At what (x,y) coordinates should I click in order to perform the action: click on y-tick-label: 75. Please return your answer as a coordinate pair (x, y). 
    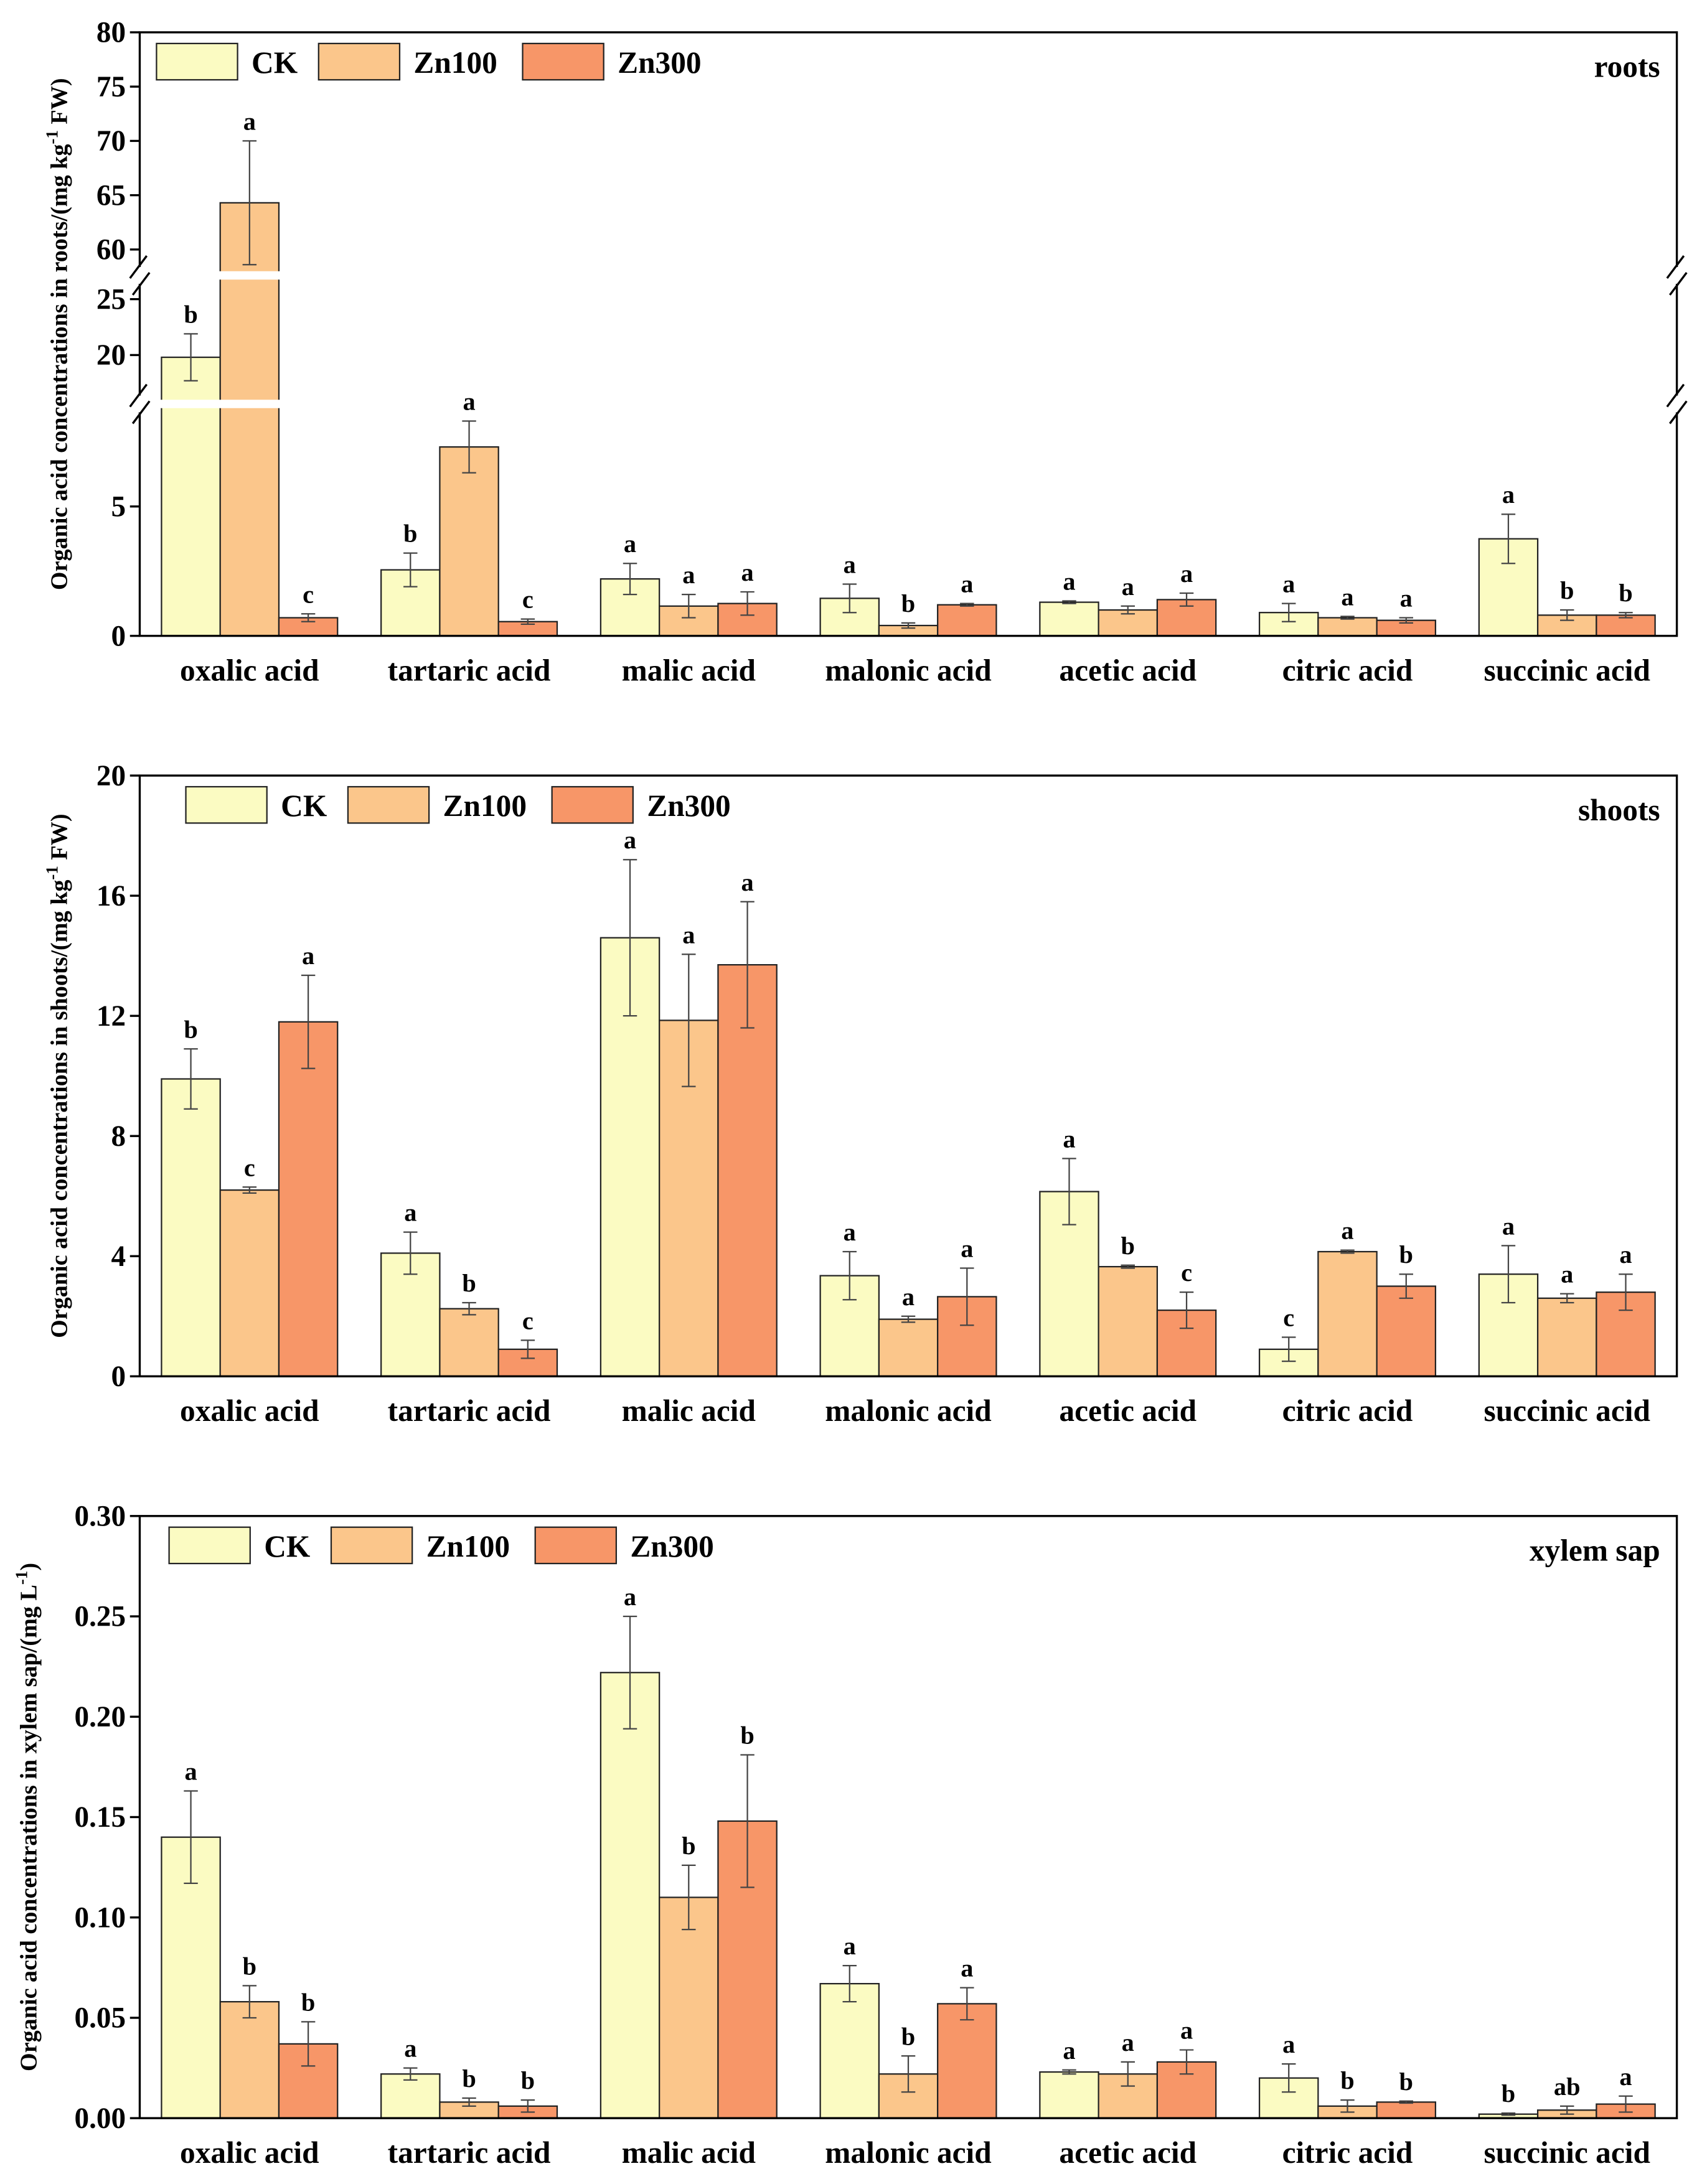
    Looking at the image, I should click on (111, 87).